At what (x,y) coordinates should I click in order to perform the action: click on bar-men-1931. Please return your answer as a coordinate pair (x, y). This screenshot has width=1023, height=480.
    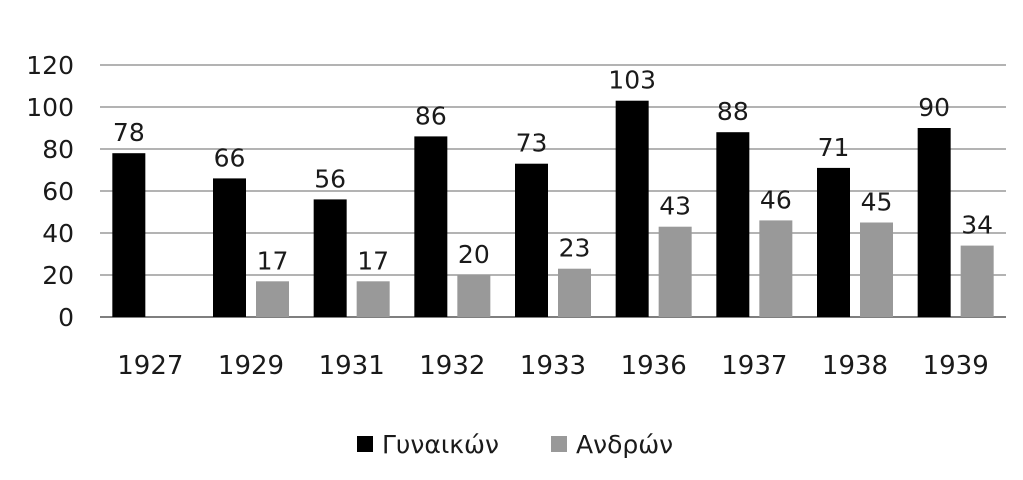
    Looking at the image, I should click on (373, 299).